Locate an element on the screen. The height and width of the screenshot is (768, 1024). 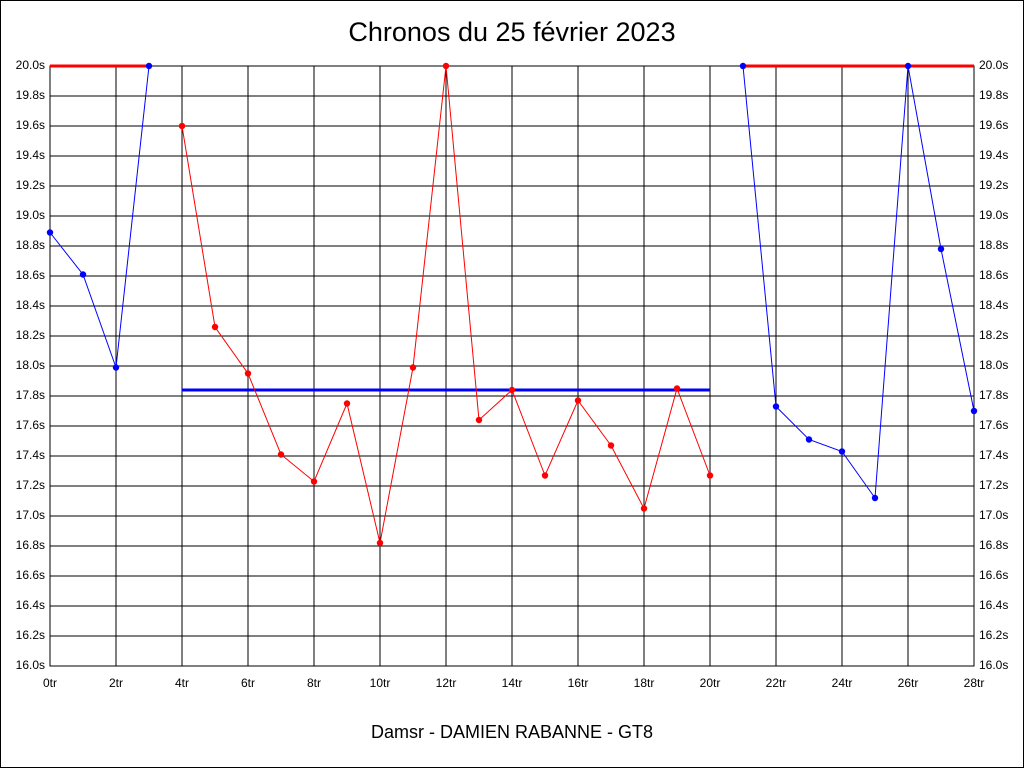
y-tick-label: 16.4s is located at coordinates (30, 605).